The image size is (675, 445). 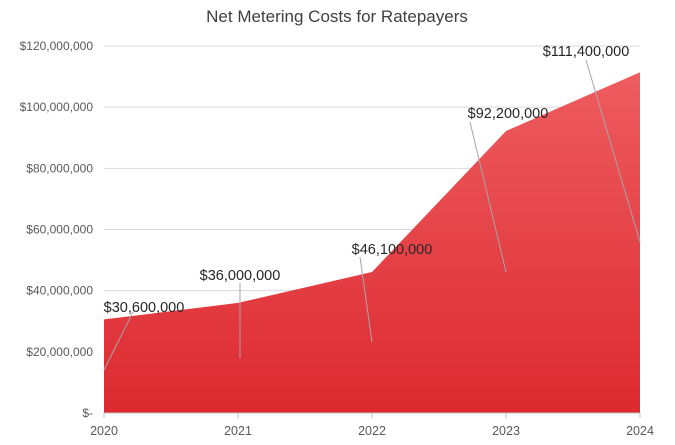 What do you see at coordinates (508, 114) in the screenshot?
I see `data-label: $92,200,000` at bounding box center [508, 114].